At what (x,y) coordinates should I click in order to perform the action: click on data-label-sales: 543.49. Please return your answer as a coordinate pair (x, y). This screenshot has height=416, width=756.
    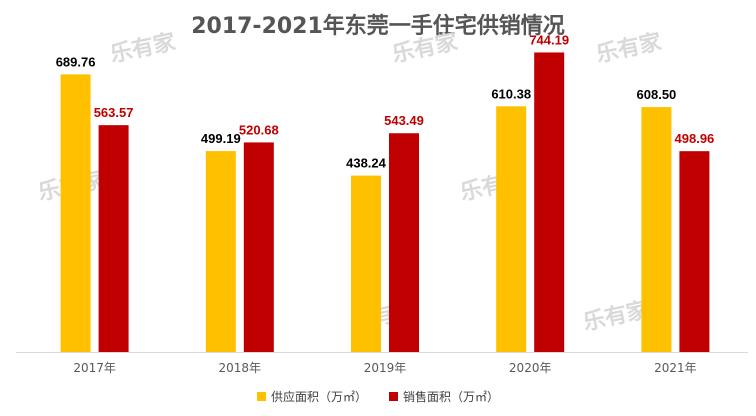
    Looking at the image, I should click on (404, 120).